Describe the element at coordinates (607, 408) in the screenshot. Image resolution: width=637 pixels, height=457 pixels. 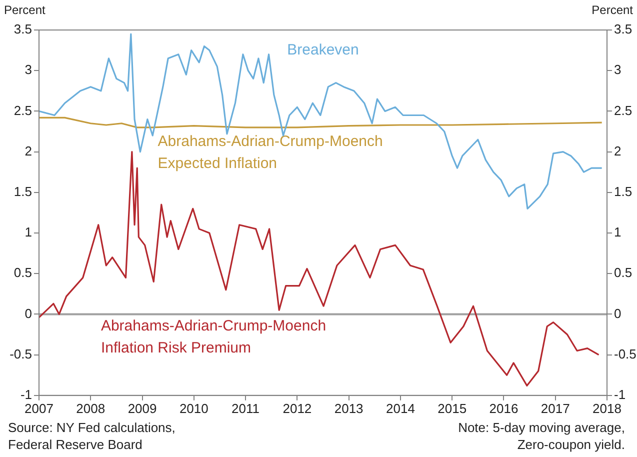
I see `x-tick-label: 2018` at that location.